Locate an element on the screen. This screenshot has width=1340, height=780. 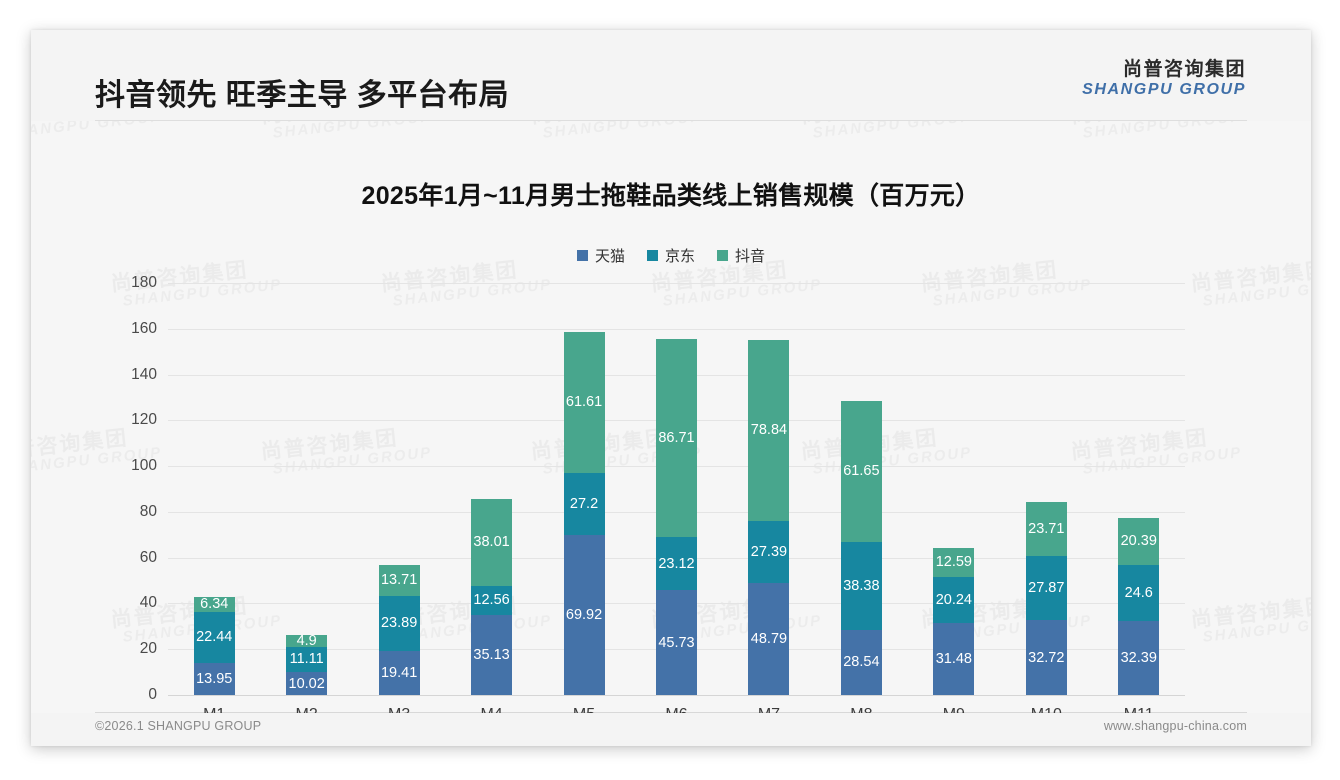
bar-value-label: 22.44 is located at coordinates (214, 637).